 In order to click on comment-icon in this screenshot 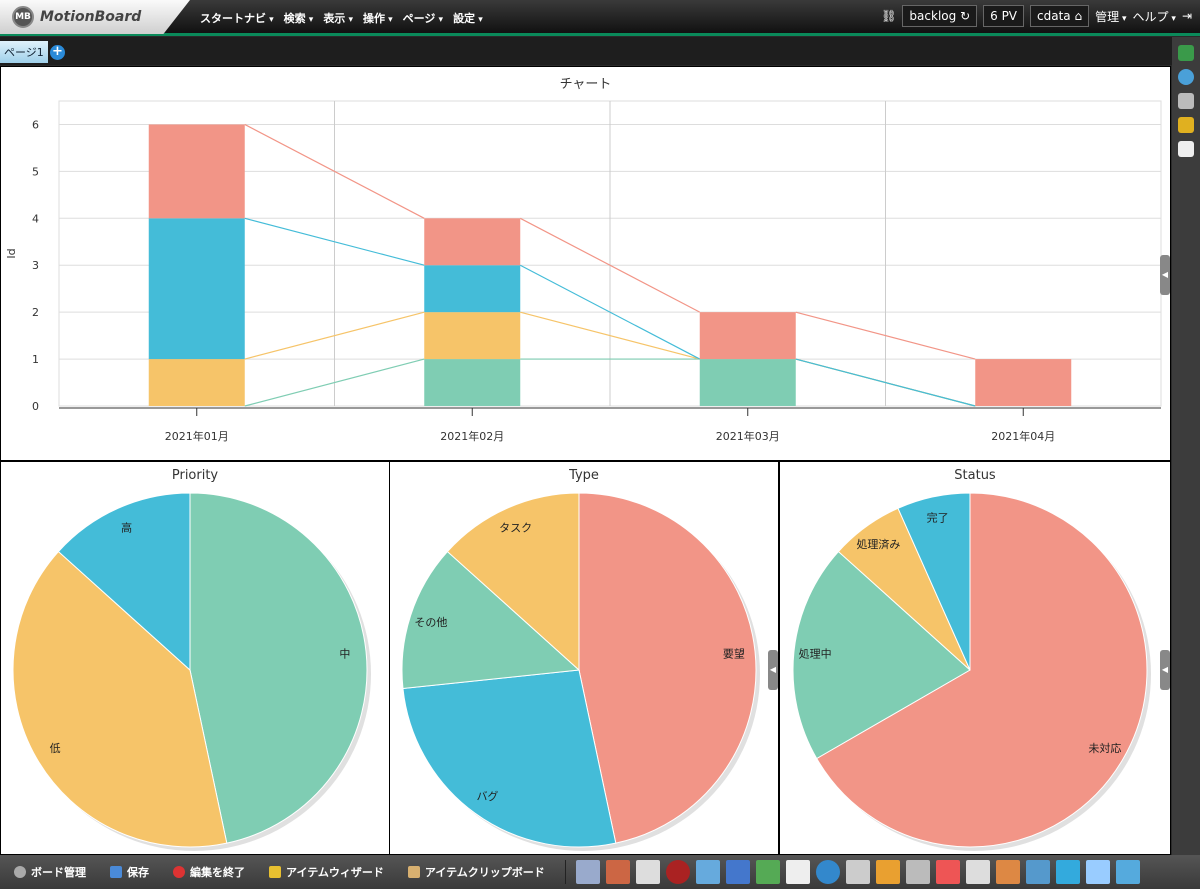, I will do `click(857, 872)`.